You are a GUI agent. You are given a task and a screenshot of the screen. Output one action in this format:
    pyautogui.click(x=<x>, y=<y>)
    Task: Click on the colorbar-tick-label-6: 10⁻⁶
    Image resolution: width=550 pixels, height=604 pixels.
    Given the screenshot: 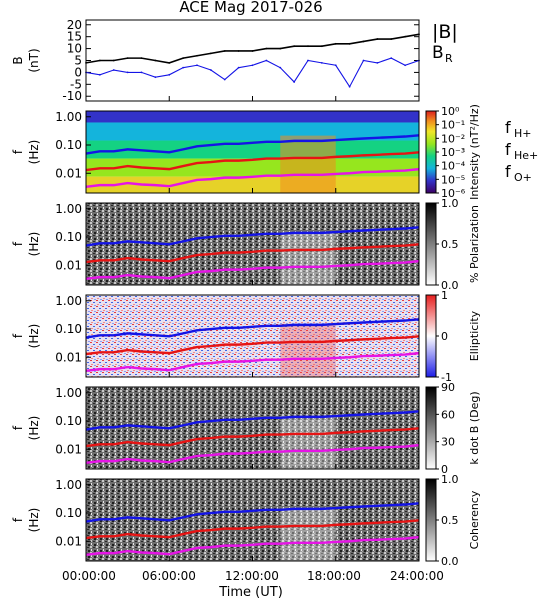 What is the action you would take?
    pyautogui.click(x=453, y=193)
    